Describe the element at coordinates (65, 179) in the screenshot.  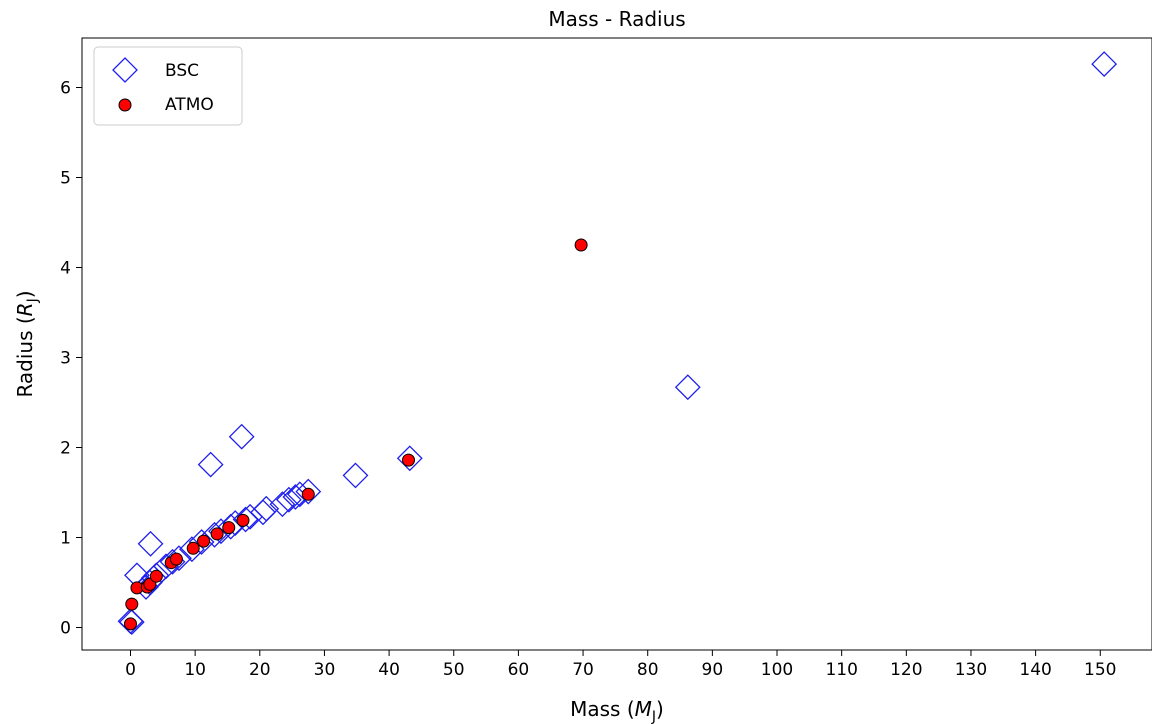
I see `y-tick-label: 5` at that location.